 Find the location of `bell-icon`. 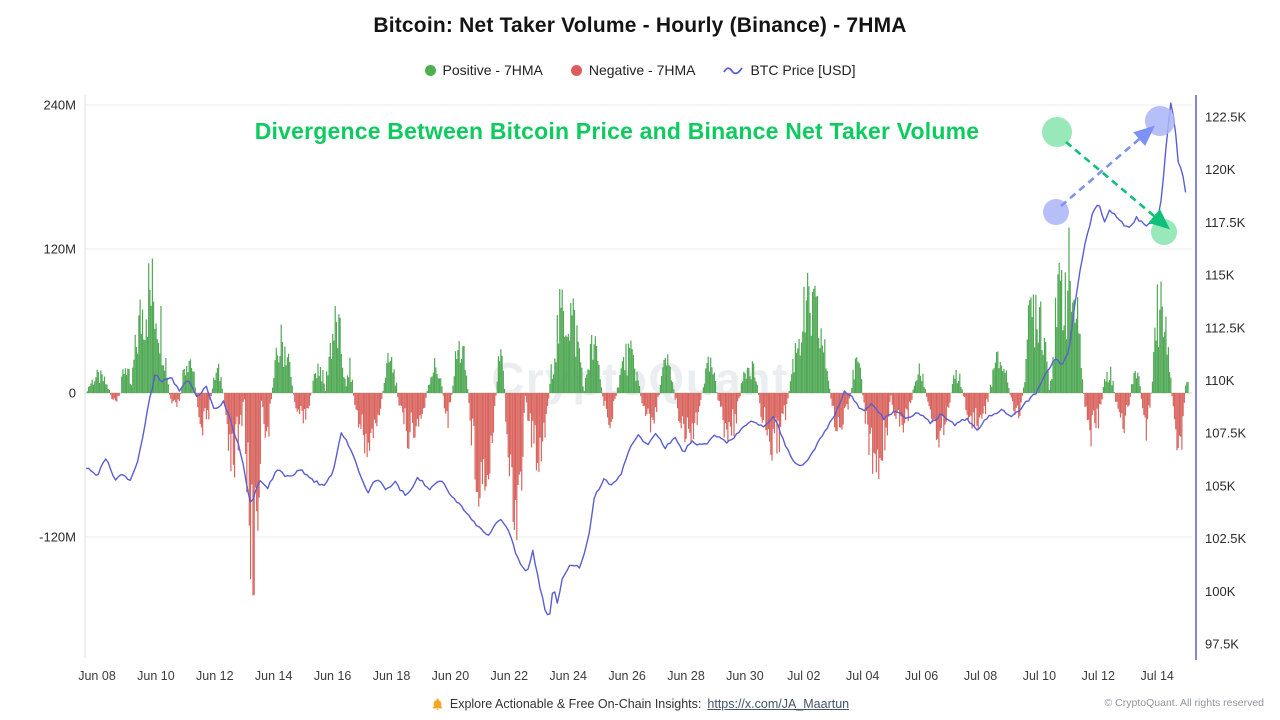

bell-icon is located at coordinates (437, 704).